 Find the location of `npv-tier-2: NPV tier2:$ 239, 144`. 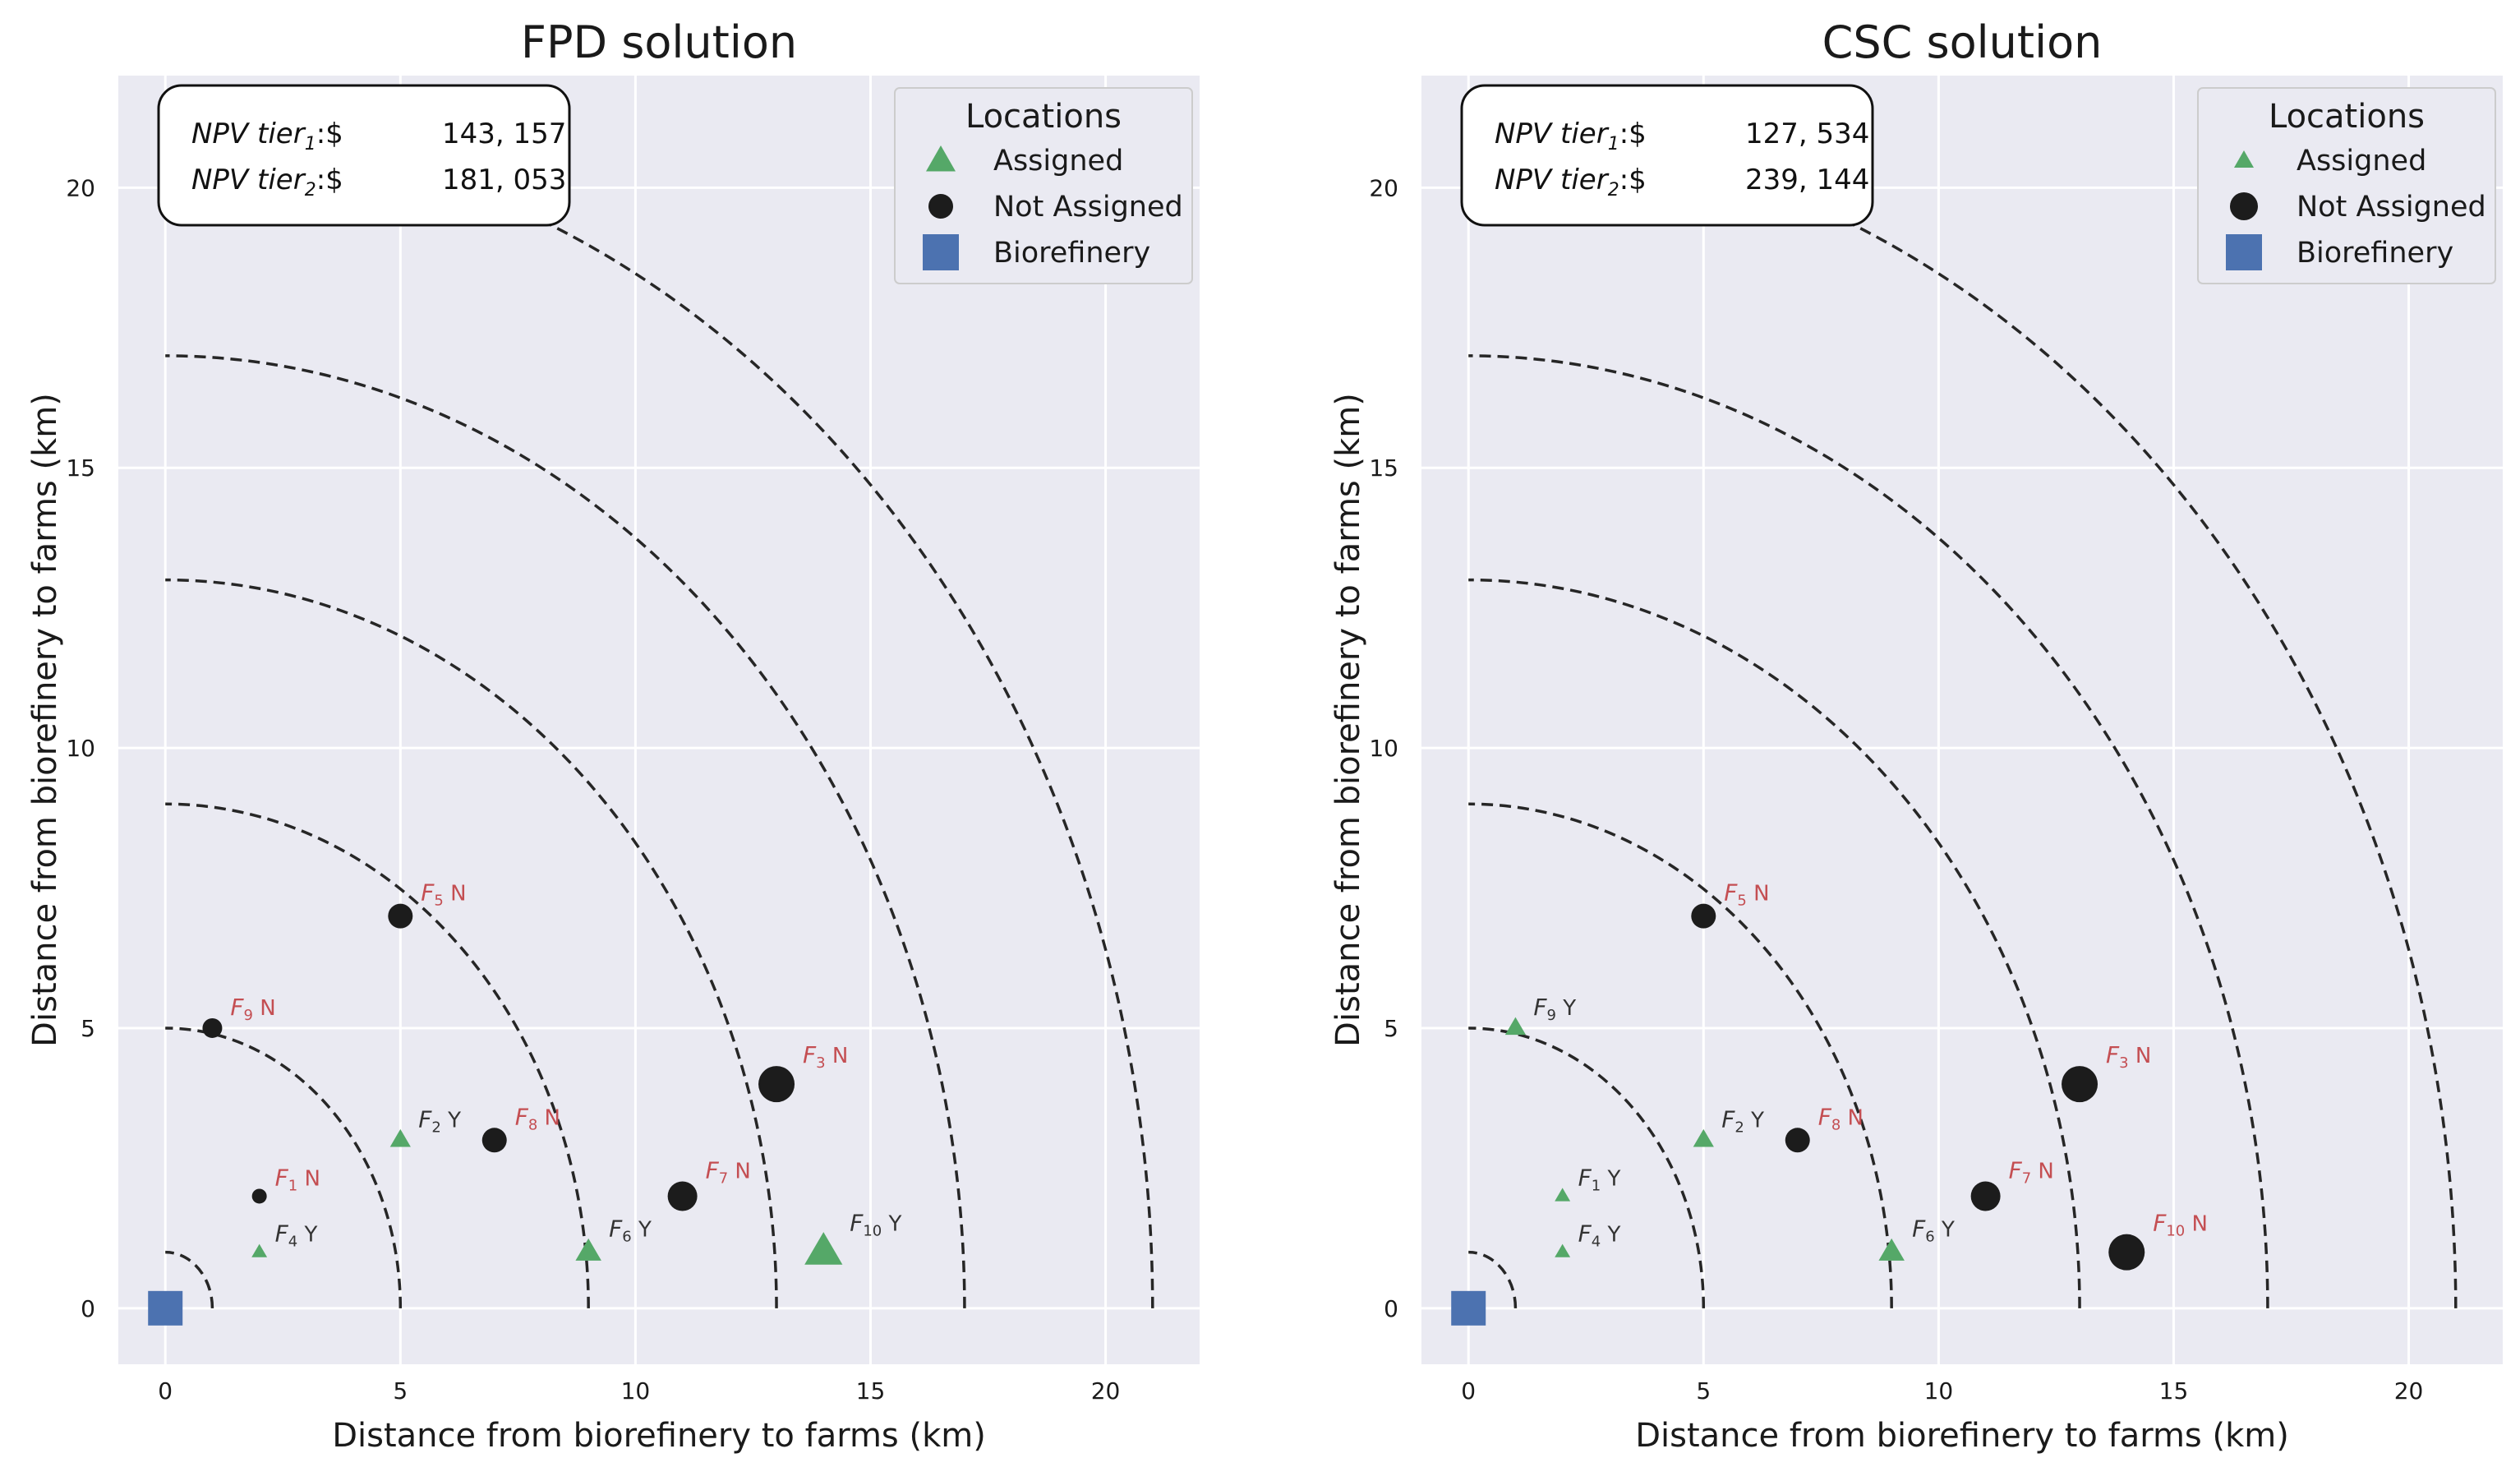

npv-tier-2: NPV tier2:$ 239, 144 is located at coordinates (1682, 182).